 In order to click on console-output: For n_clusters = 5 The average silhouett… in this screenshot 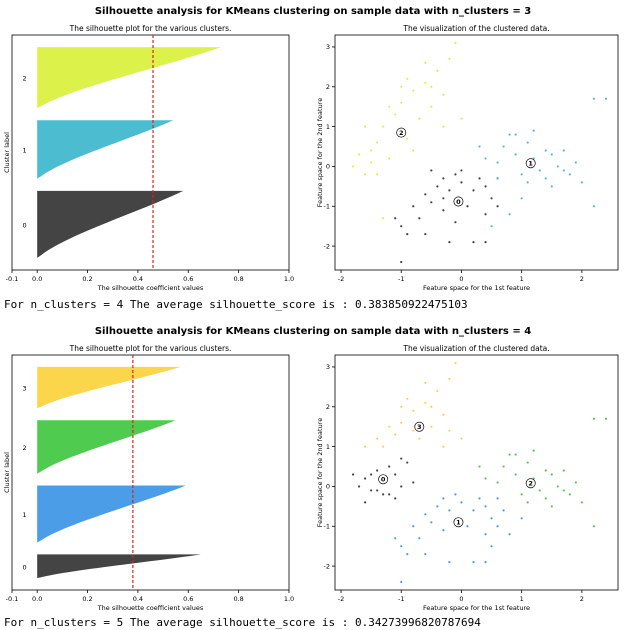, I will do `click(242, 622)`.